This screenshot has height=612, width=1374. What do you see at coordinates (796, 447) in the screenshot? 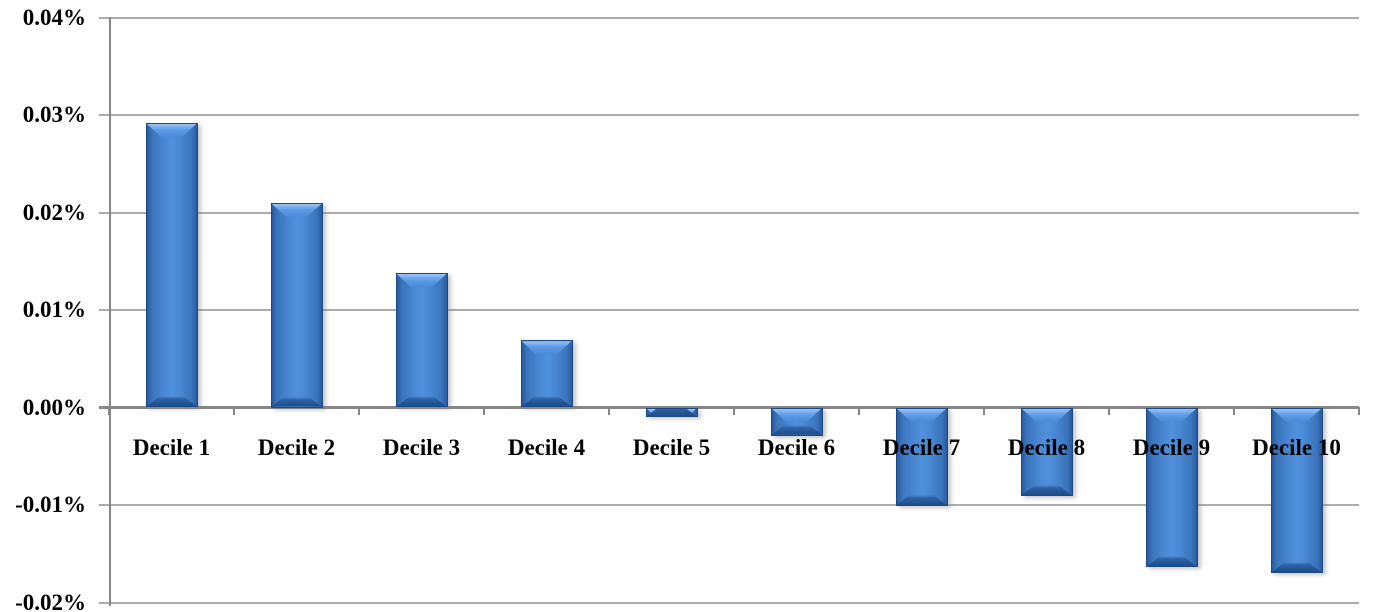
I see `category-label: Decile 6` at bounding box center [796, 447].